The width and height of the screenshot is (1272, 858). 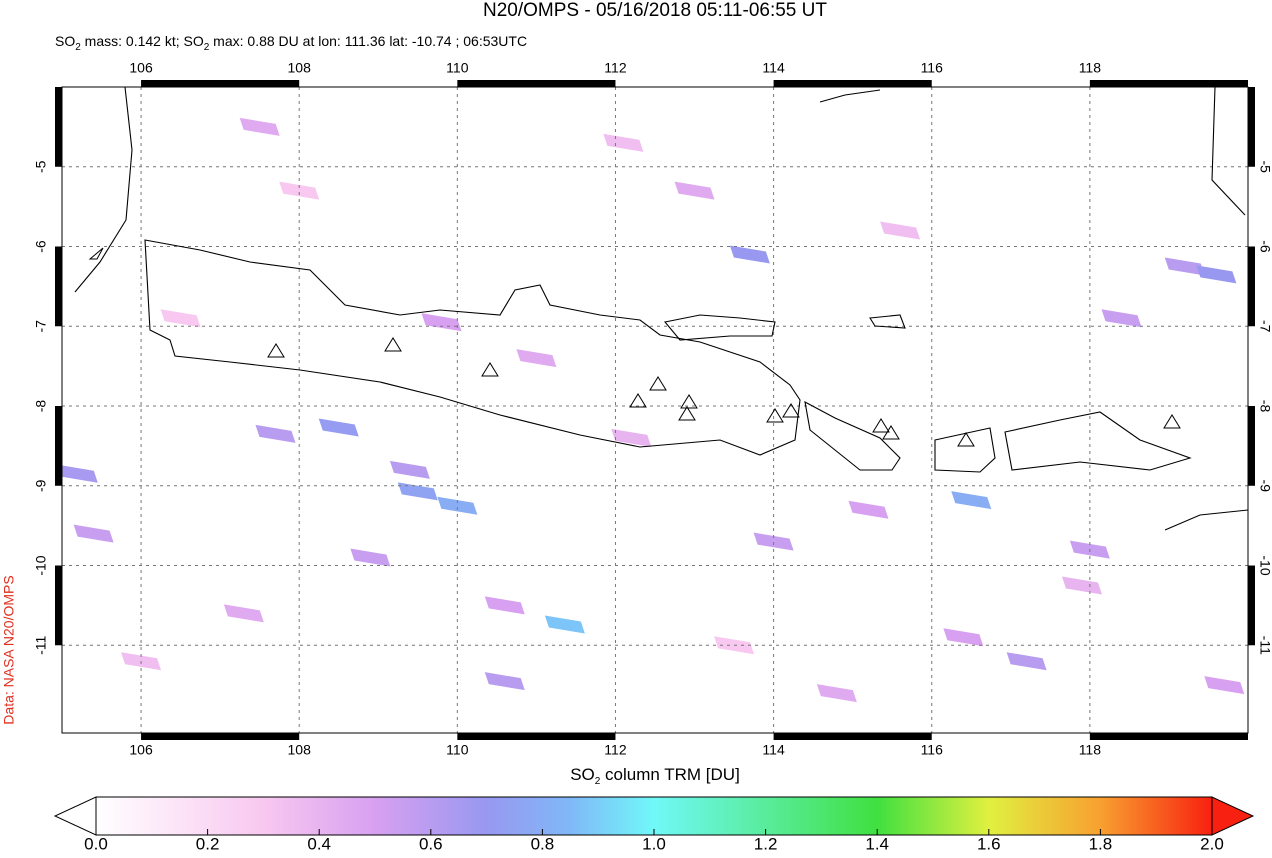 What do you see at coordinates (319, 843) in the screenshot?
I see `colorbar-tick-label: 0.4` at bounding box center [319, 843].